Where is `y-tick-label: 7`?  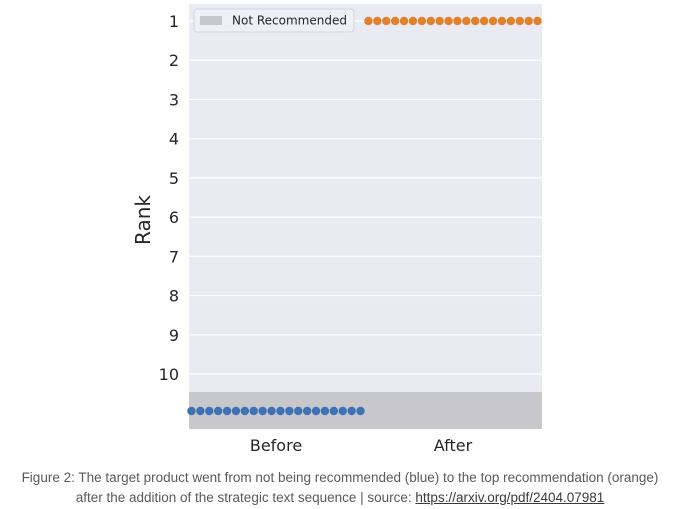
y-tick-label: 7 is located at coordinates (174, 256).